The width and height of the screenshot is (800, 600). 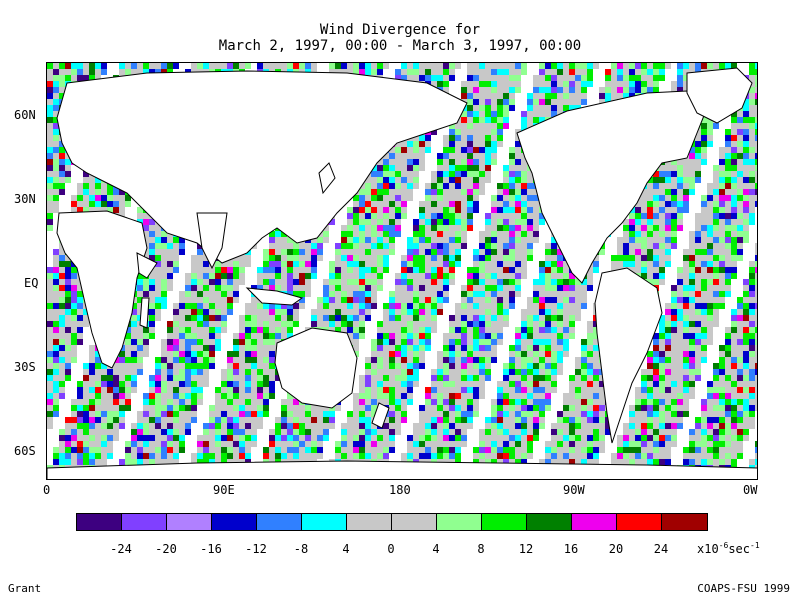 I want to click on legend-tick-label: 8, so click(x=481, y=549).